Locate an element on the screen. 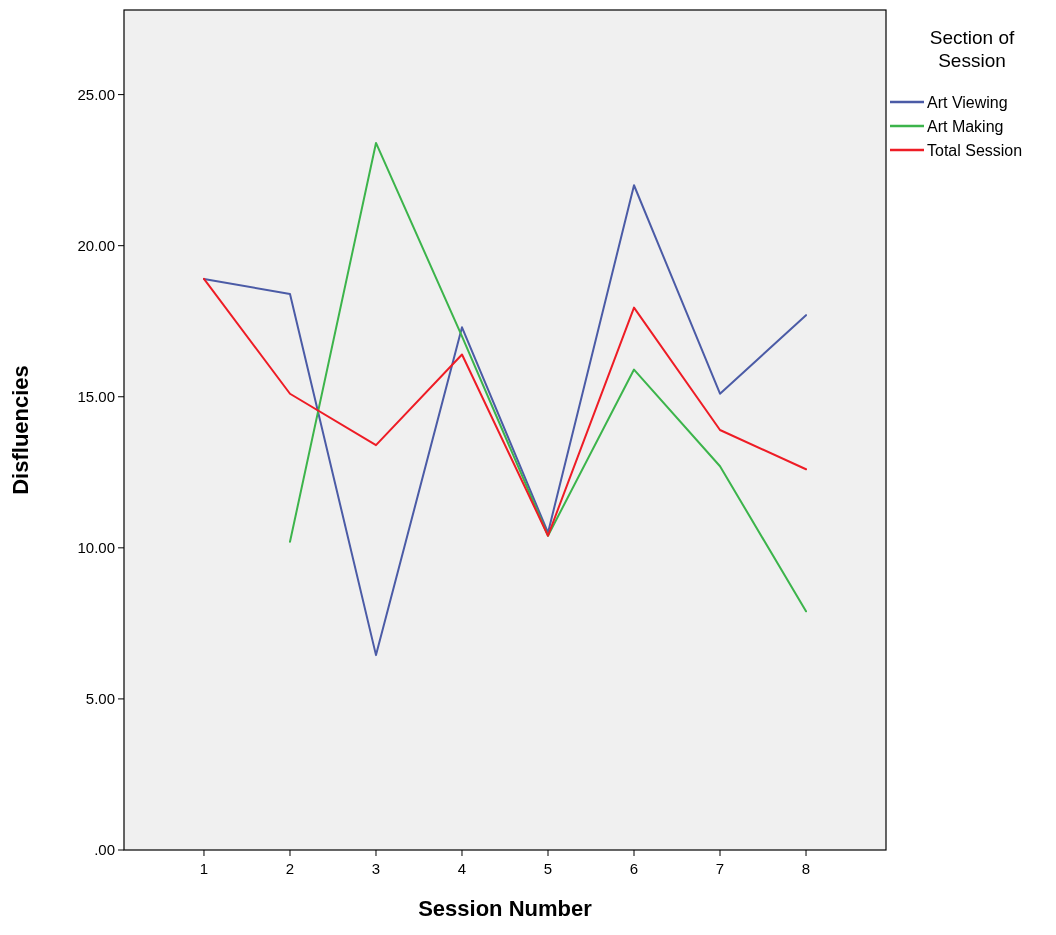 The height and width of the screenshot is (935, 1056). y-tick-label: 25.00 is located at coordinates (96, 94).